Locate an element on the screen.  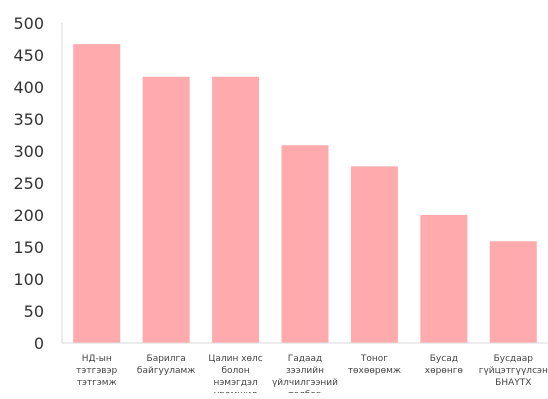
x-category-label: Гадаад зээлийн үйлчилгээний төлбөр is located at coordinates (305, 376).